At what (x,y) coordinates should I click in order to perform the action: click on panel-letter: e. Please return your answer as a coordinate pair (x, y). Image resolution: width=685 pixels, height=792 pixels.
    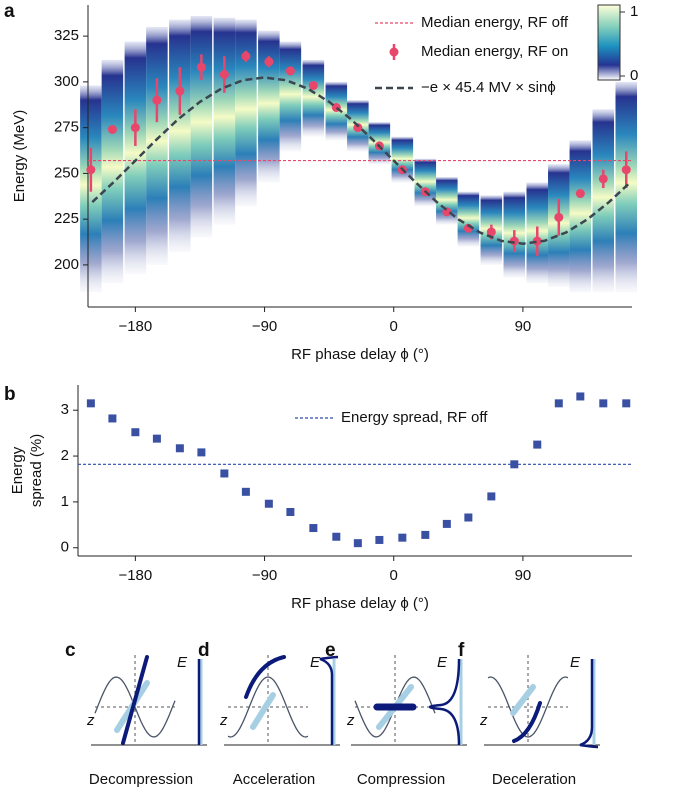
    Looking at the image, I should click on (330, 650).